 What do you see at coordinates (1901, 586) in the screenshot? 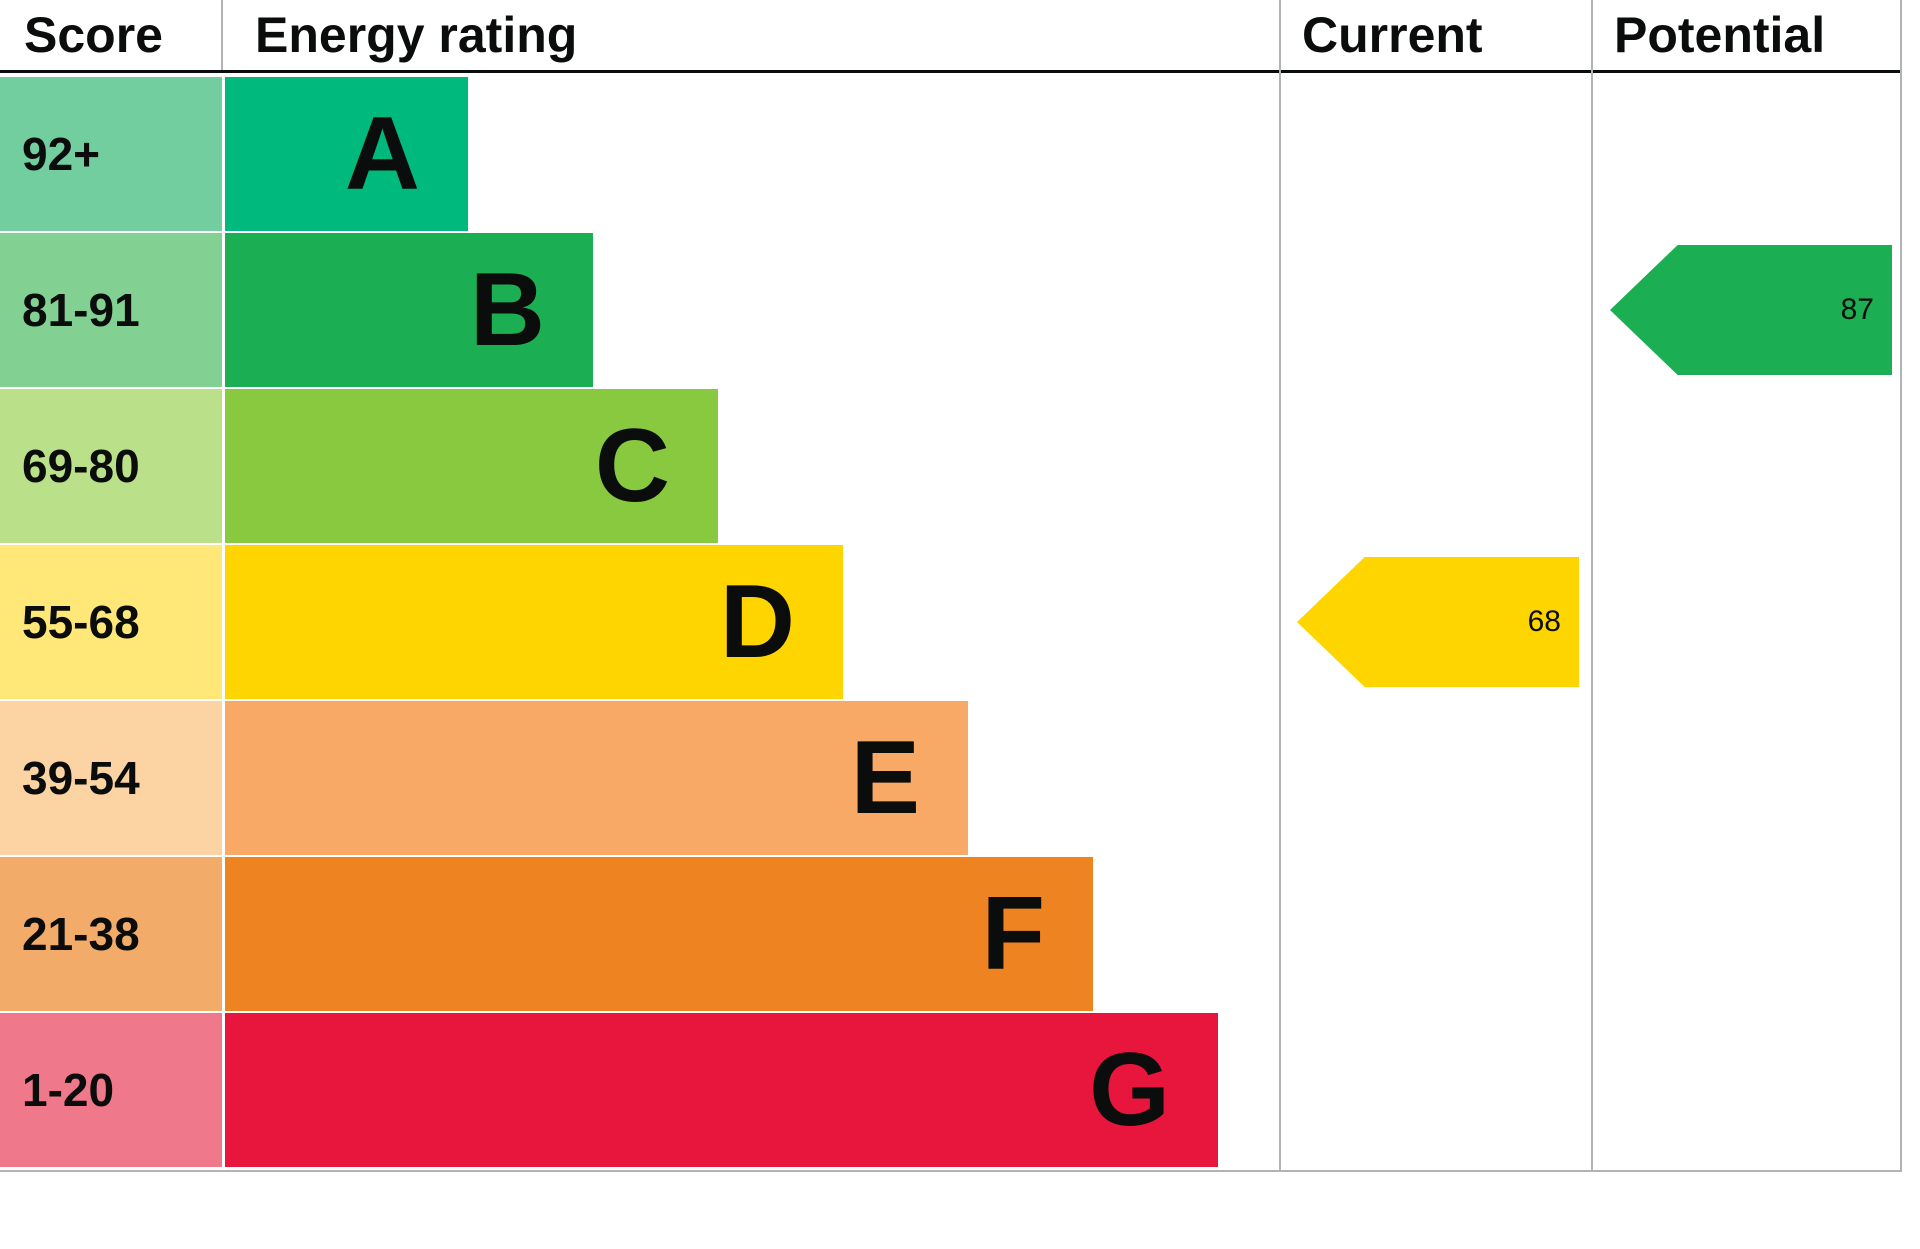
I see `right-edge-divider` at bounding box center [1901, 586].